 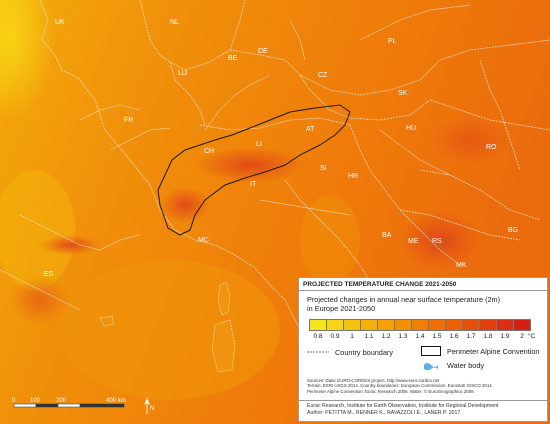 I want to click on label-pl: PL, so click(x=392, y=41).